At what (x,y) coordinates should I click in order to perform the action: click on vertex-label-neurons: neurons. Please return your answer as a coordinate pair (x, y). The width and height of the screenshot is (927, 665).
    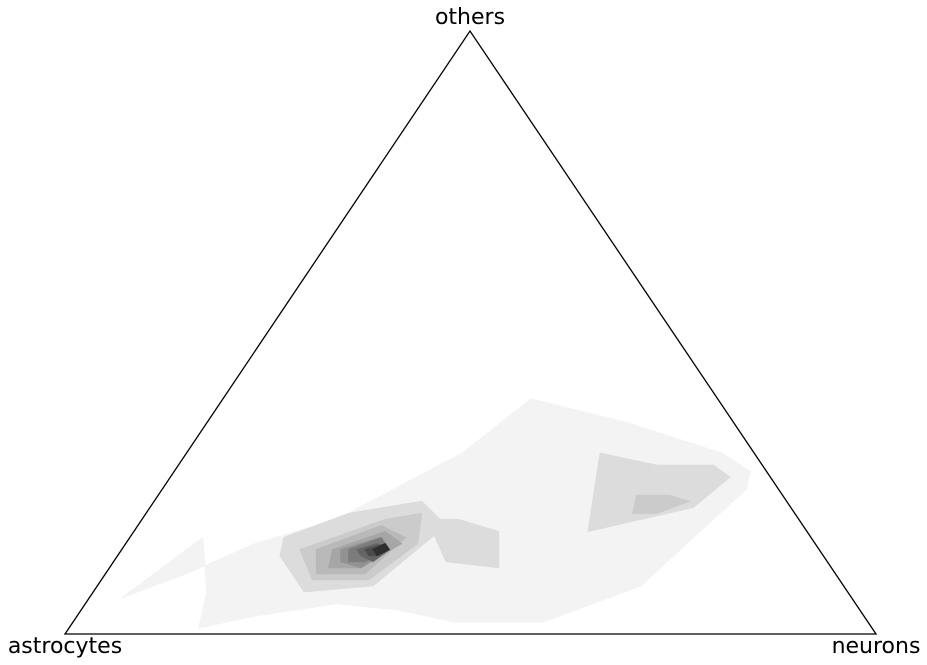
    Looking at the image, I should click on (876, 646).